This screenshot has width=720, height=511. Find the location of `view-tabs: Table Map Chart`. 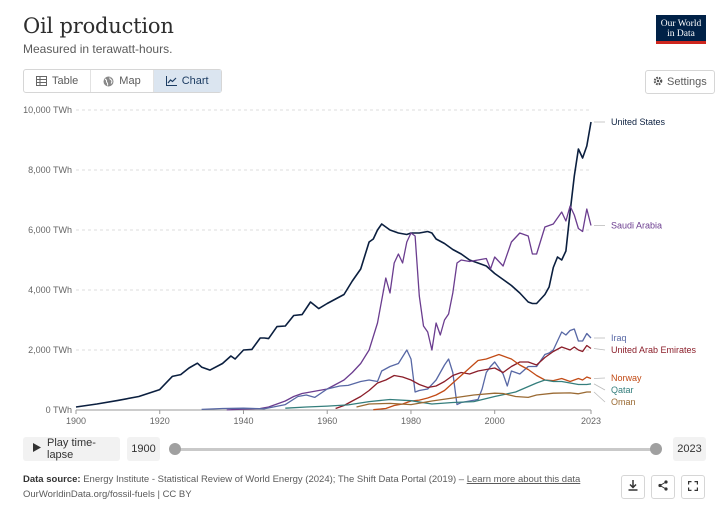

view-tabs: Table Map Chart is located at coordinates (122, 81).